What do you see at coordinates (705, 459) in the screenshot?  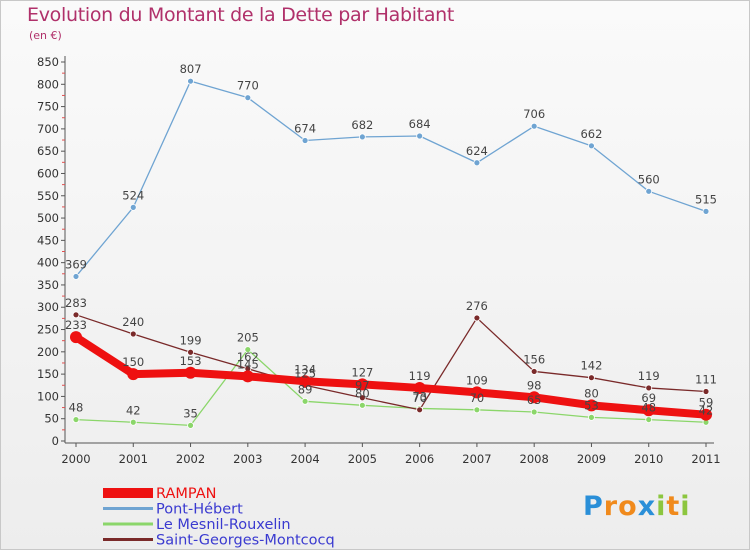 I see `x-tick-label: 2011` at bounding box center [705, 459].